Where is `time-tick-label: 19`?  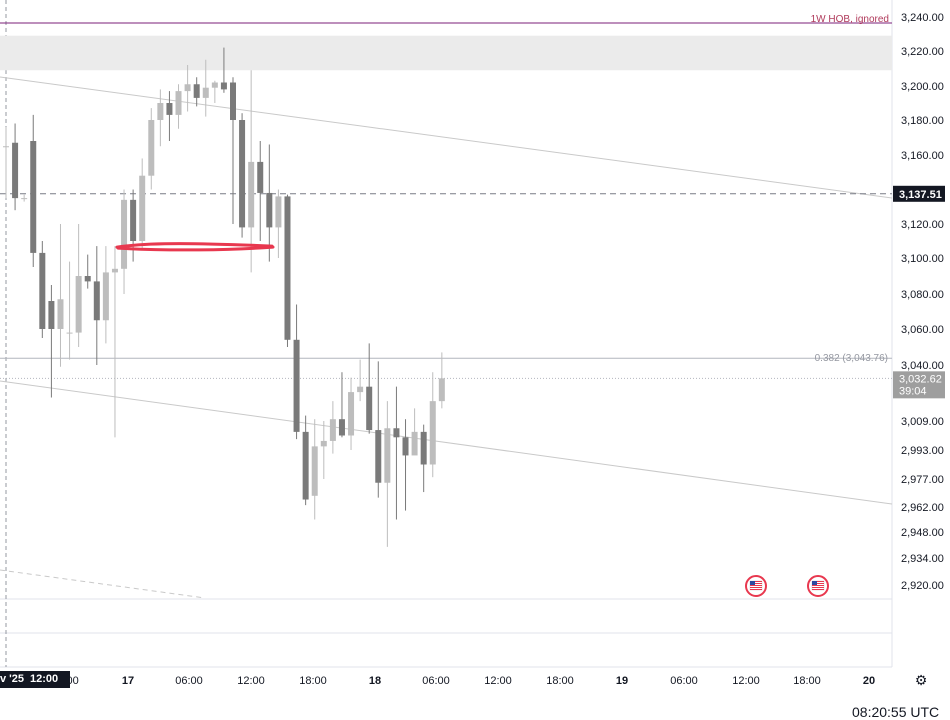 time-tick-label: 19 is located at coordinates (622, 681).